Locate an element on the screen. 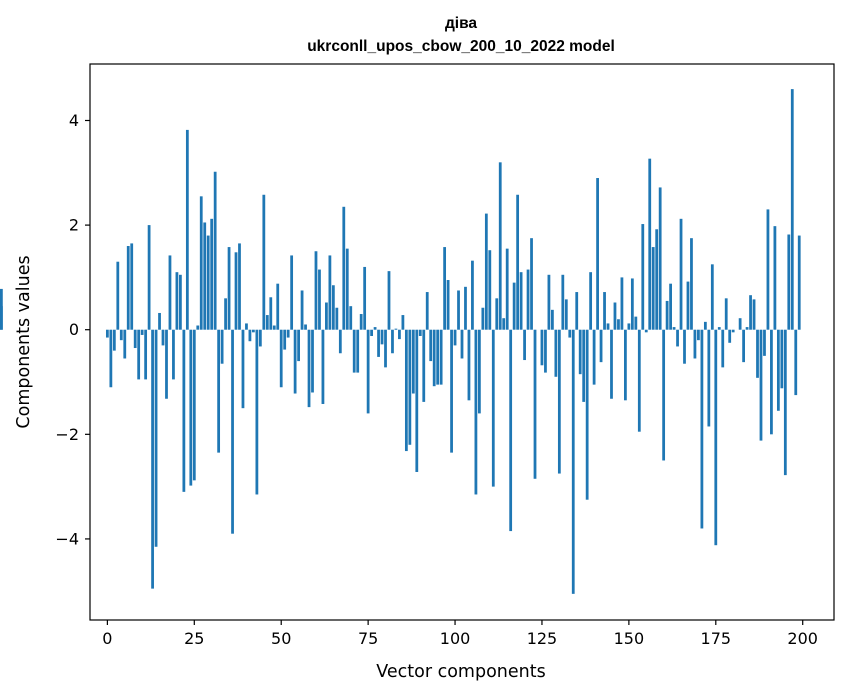 This screenshot has height=696, width=847. y-axis-label: Components values is located at coordinates (24, 341).